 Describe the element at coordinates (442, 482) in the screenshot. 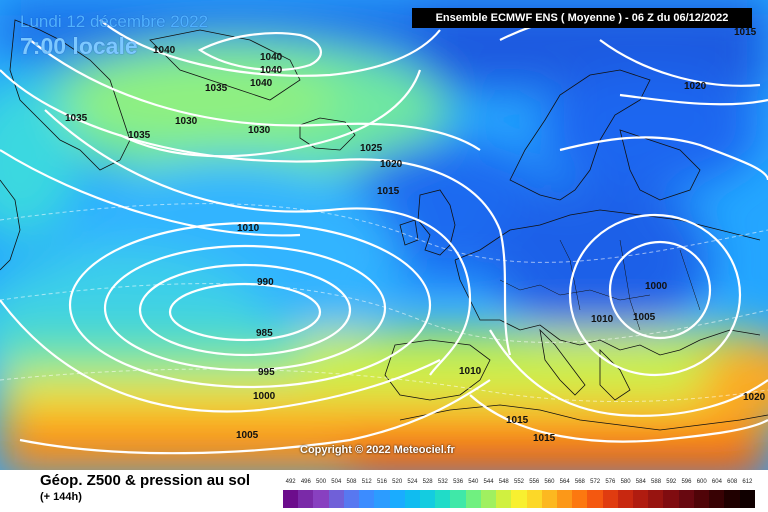

I see `legend-label: 532` at that location.